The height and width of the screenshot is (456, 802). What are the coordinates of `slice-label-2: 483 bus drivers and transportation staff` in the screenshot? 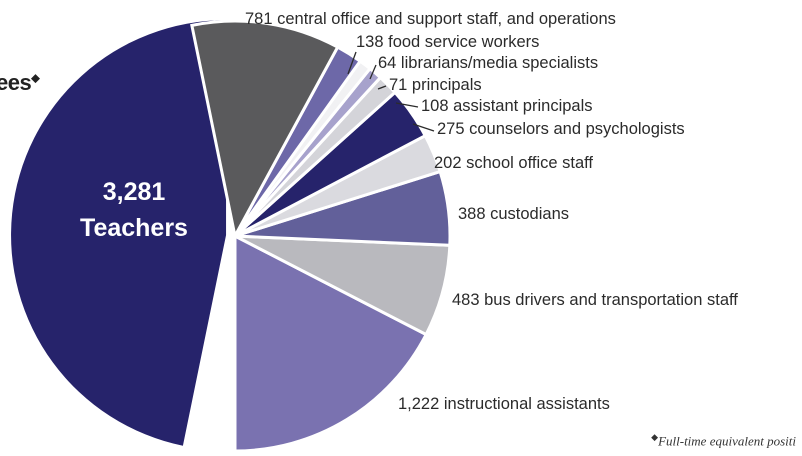 It's located at (595, 300).